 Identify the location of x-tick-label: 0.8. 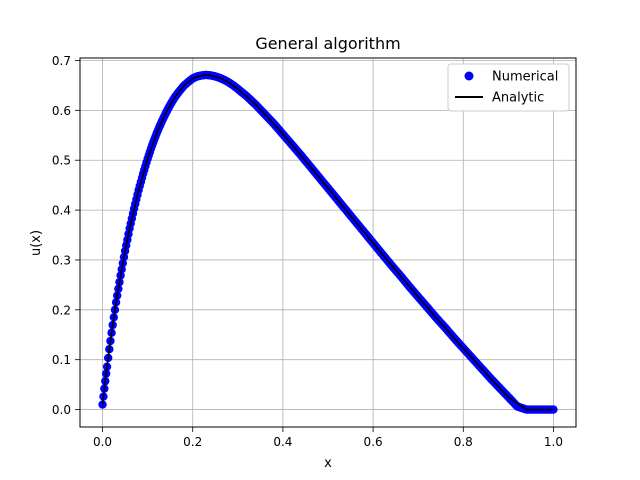
(463, 442).